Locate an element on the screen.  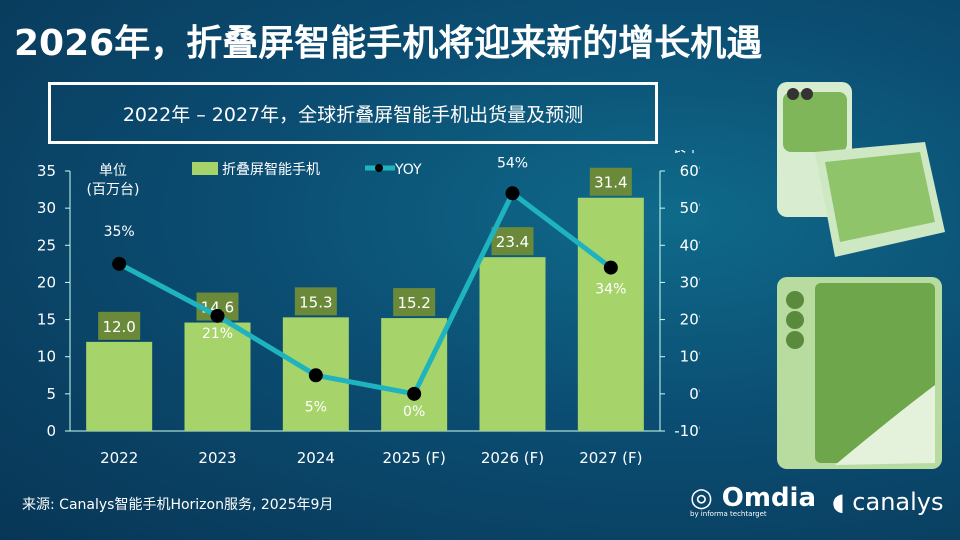
source-note: 来源: Canalys智能手机Horizon服务, 2025年9月 is located at coordinates (178, 505).